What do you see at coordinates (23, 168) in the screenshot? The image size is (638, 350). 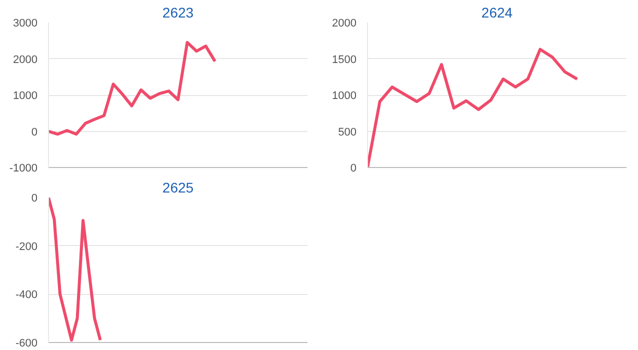 I see `y-tick-label: -1000` at bounding box center [23, 168].